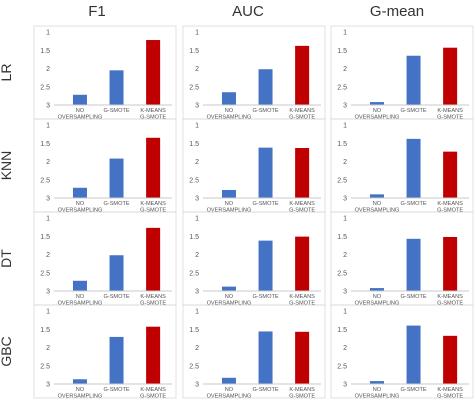  Describe the element at coordinates (7, 258) in the screenshot. I see `row-label-dt: DT` at that location.